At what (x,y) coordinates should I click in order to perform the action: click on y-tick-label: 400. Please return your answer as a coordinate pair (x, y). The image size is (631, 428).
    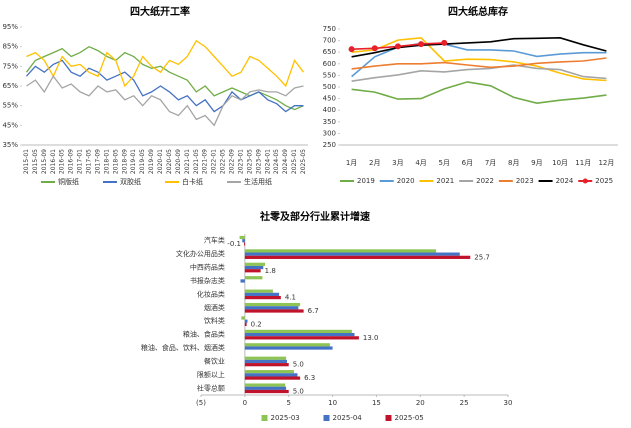
    Looking at the image, I should click on (329, 110).